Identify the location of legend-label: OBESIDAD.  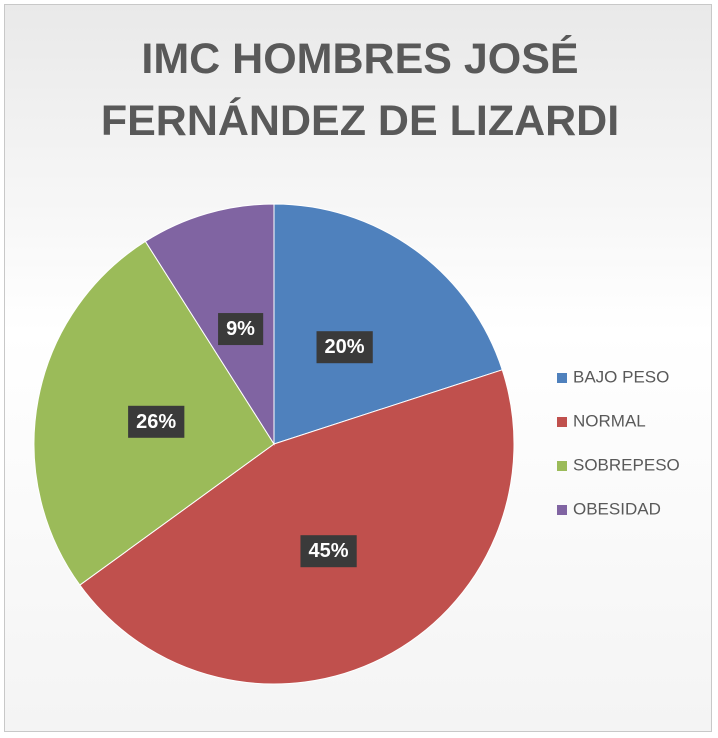
(617, 508).